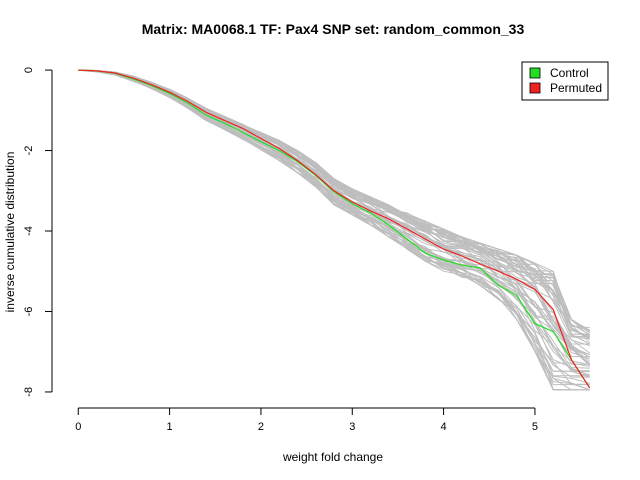 The height and width of the screenshot is (480, 640). I want to click on x-tick-label: 2, so click(261, 427).